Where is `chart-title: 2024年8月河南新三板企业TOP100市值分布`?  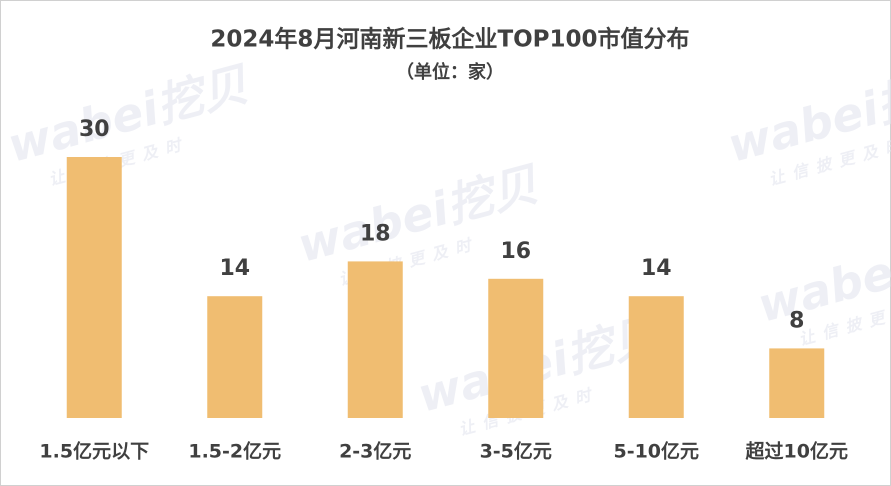
chart-title: 2024年8月河南新三板企业TOP100市值分布 is located at coordinates (449, 39).